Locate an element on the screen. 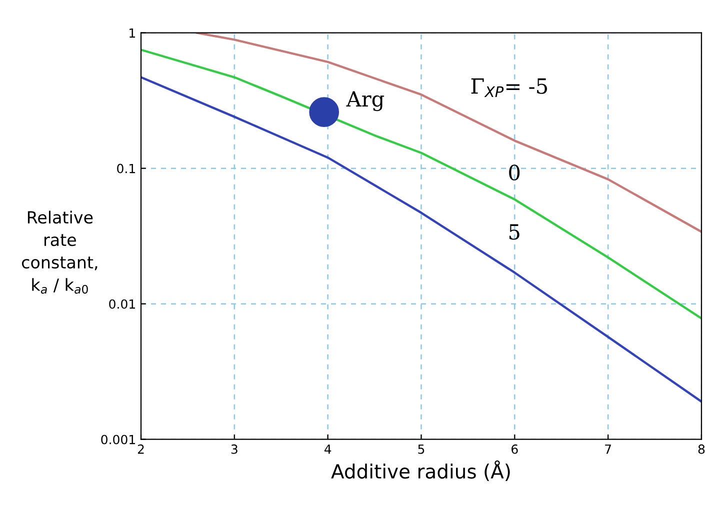  x-tick-label: 5 is located at coordinates (421, 449).